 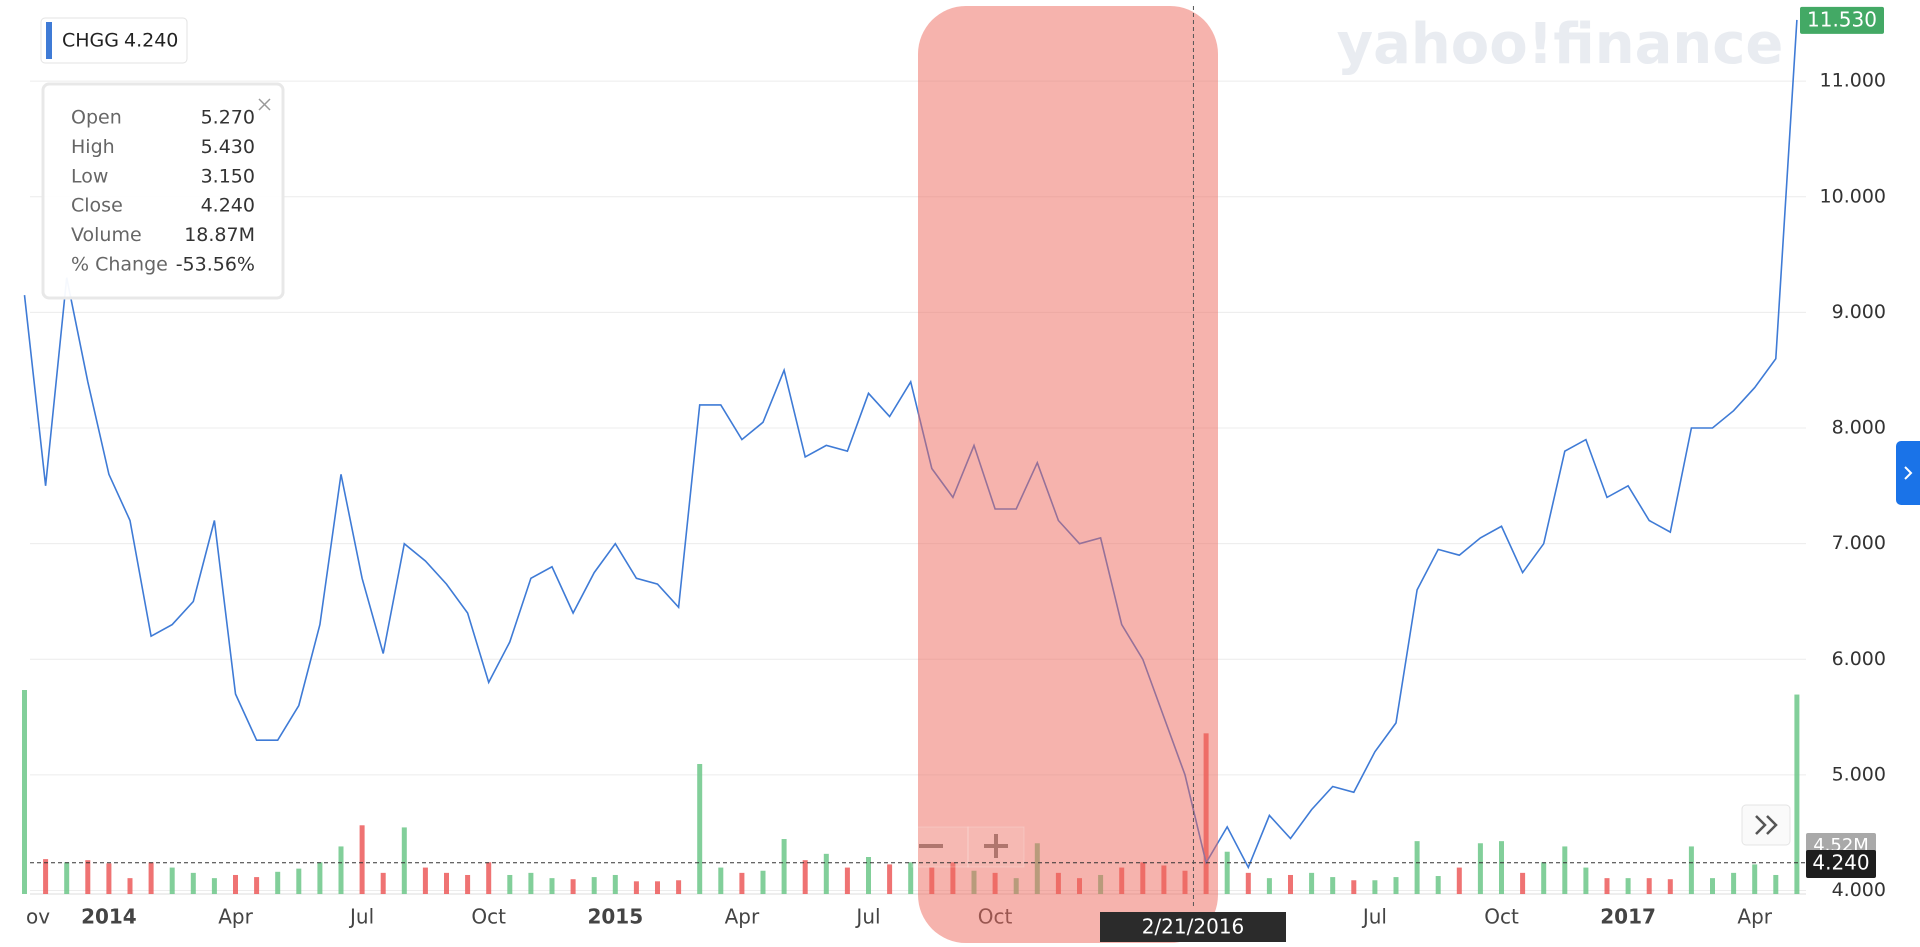 I want to click on price-badge-bg, so click(x=1841, y=864).